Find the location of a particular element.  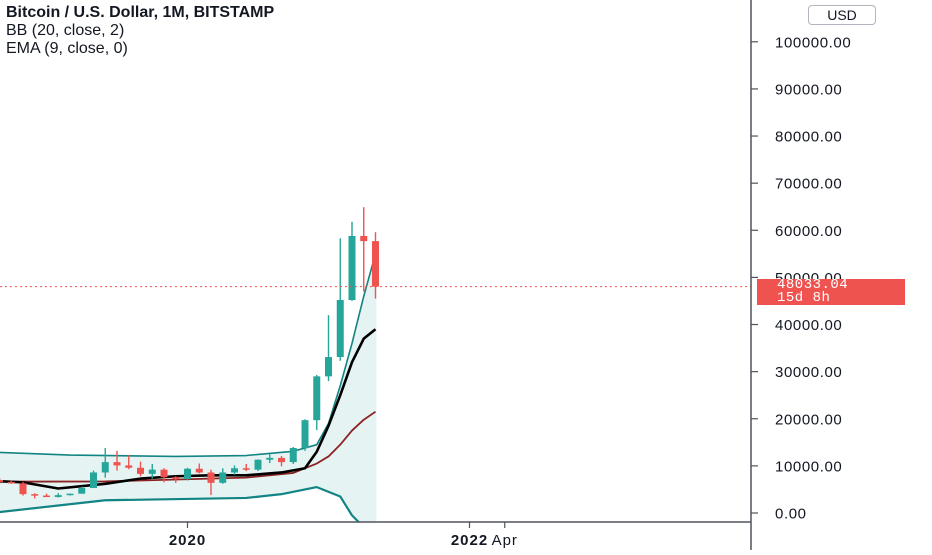

symbol-title: Bitcoin / U.S. Dollar, 1M, BITSTAMP is located at coordinates (140, 12).